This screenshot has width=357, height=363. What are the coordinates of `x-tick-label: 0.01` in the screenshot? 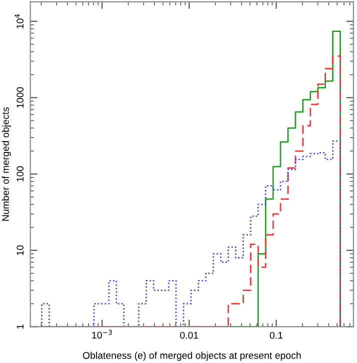 It's located at (189, 335).